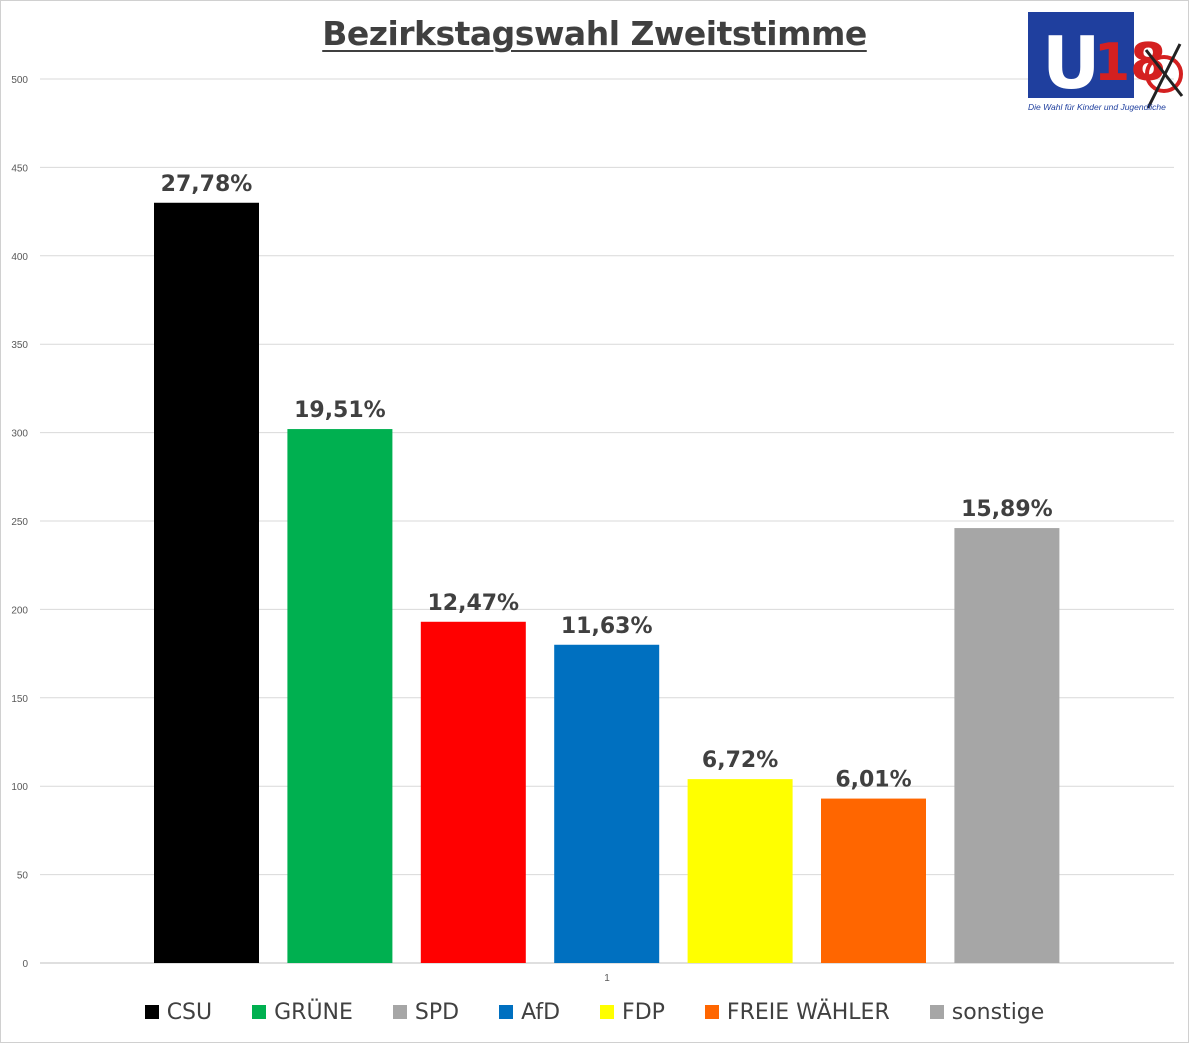  Describe the element at coordinates (808, 1012) in the screenshot. I see `legend-label: FREIE WÄHLER` at that location.